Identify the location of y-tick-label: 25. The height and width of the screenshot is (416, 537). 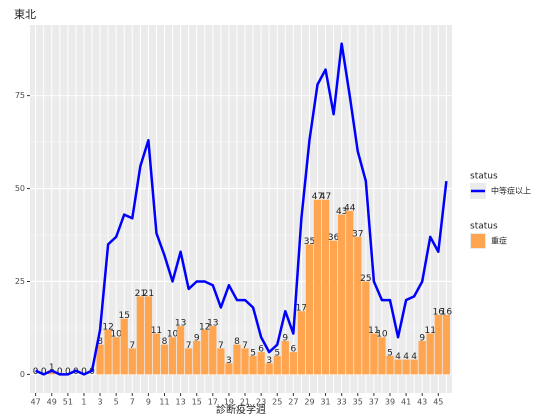
(20, 281).